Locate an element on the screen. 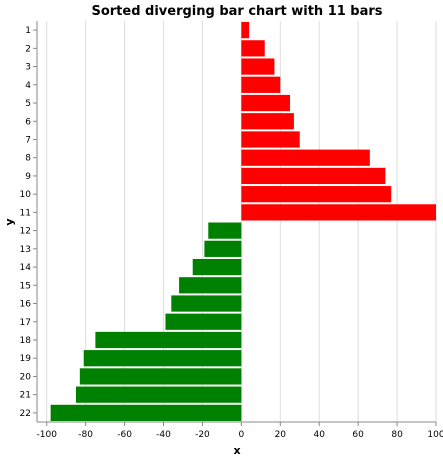 This screenshot has height=463, width=443. y-tick-label: 18 is located at coordinates (26, 341).